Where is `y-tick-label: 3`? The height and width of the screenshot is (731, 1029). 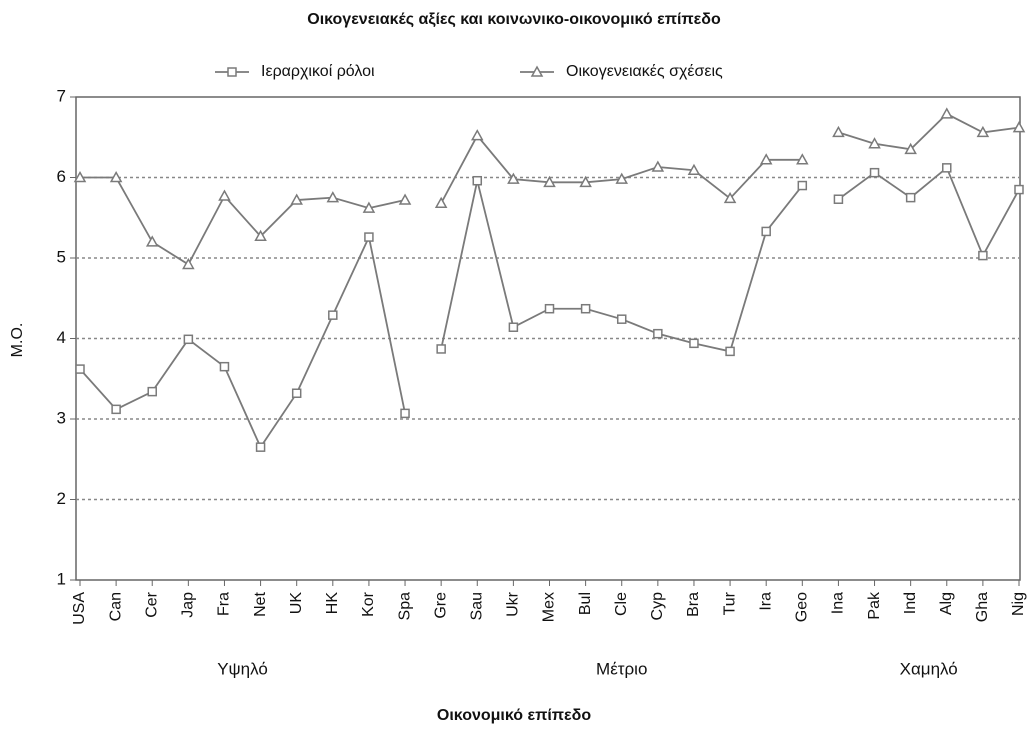
y-tick-label: 3 is located at coordinates (61, 417).